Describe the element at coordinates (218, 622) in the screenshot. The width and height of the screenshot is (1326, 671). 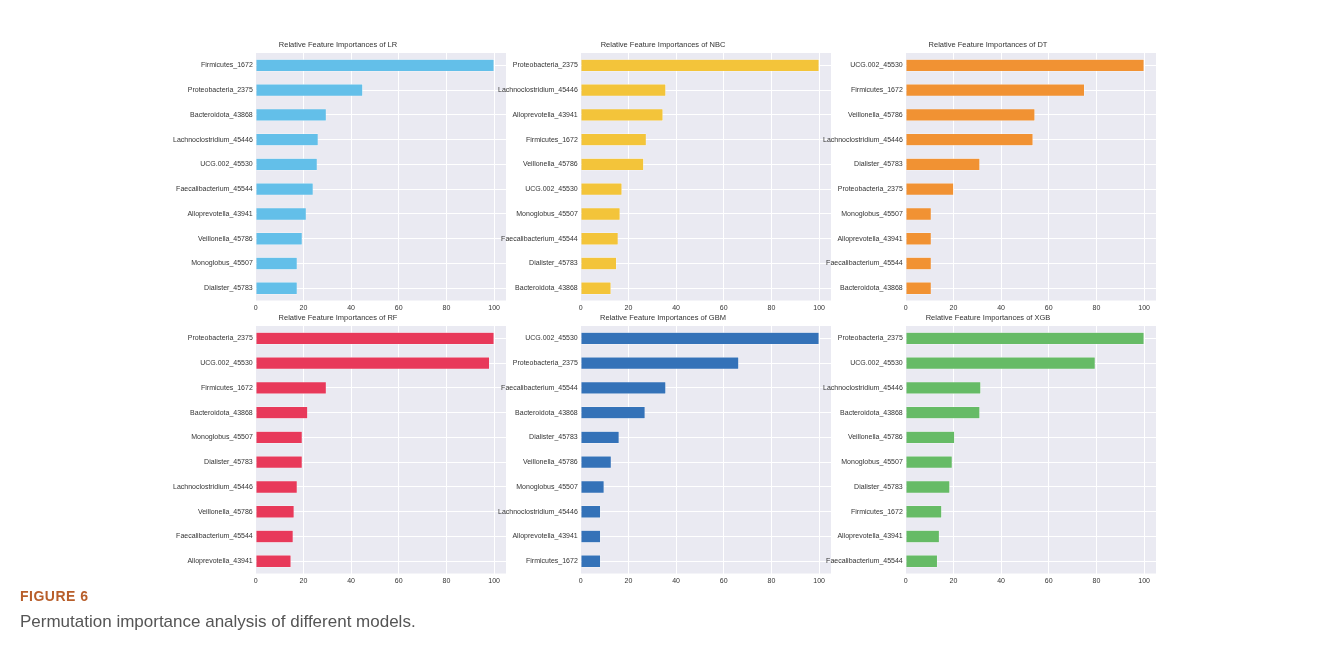
I see `text: Permutation importance analysis of different models.` at that location.